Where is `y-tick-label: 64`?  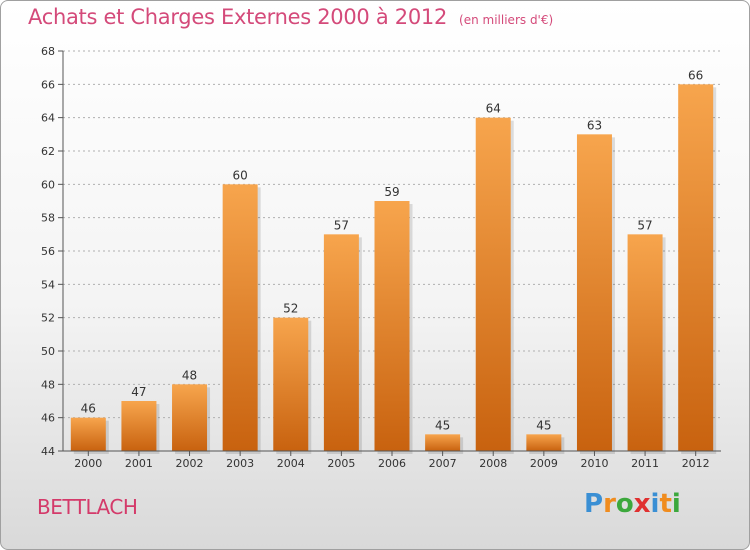 y-tick-label: 64 is located at coordinates (48, 118).